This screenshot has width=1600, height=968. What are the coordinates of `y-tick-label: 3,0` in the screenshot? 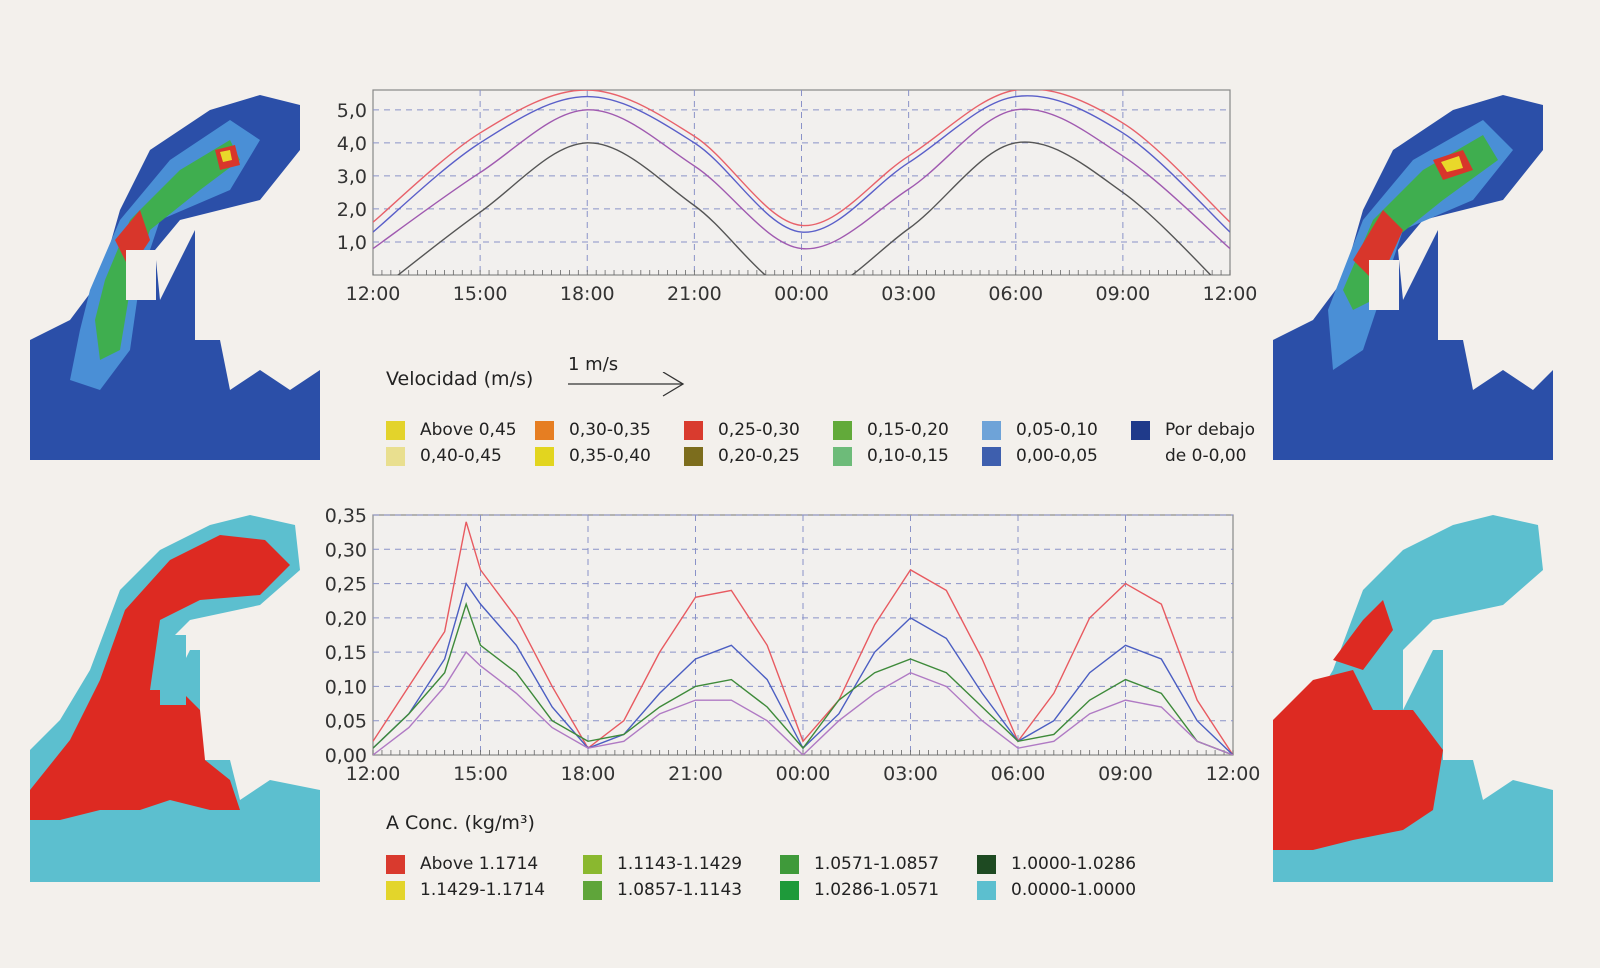 It's located at (352, 177).